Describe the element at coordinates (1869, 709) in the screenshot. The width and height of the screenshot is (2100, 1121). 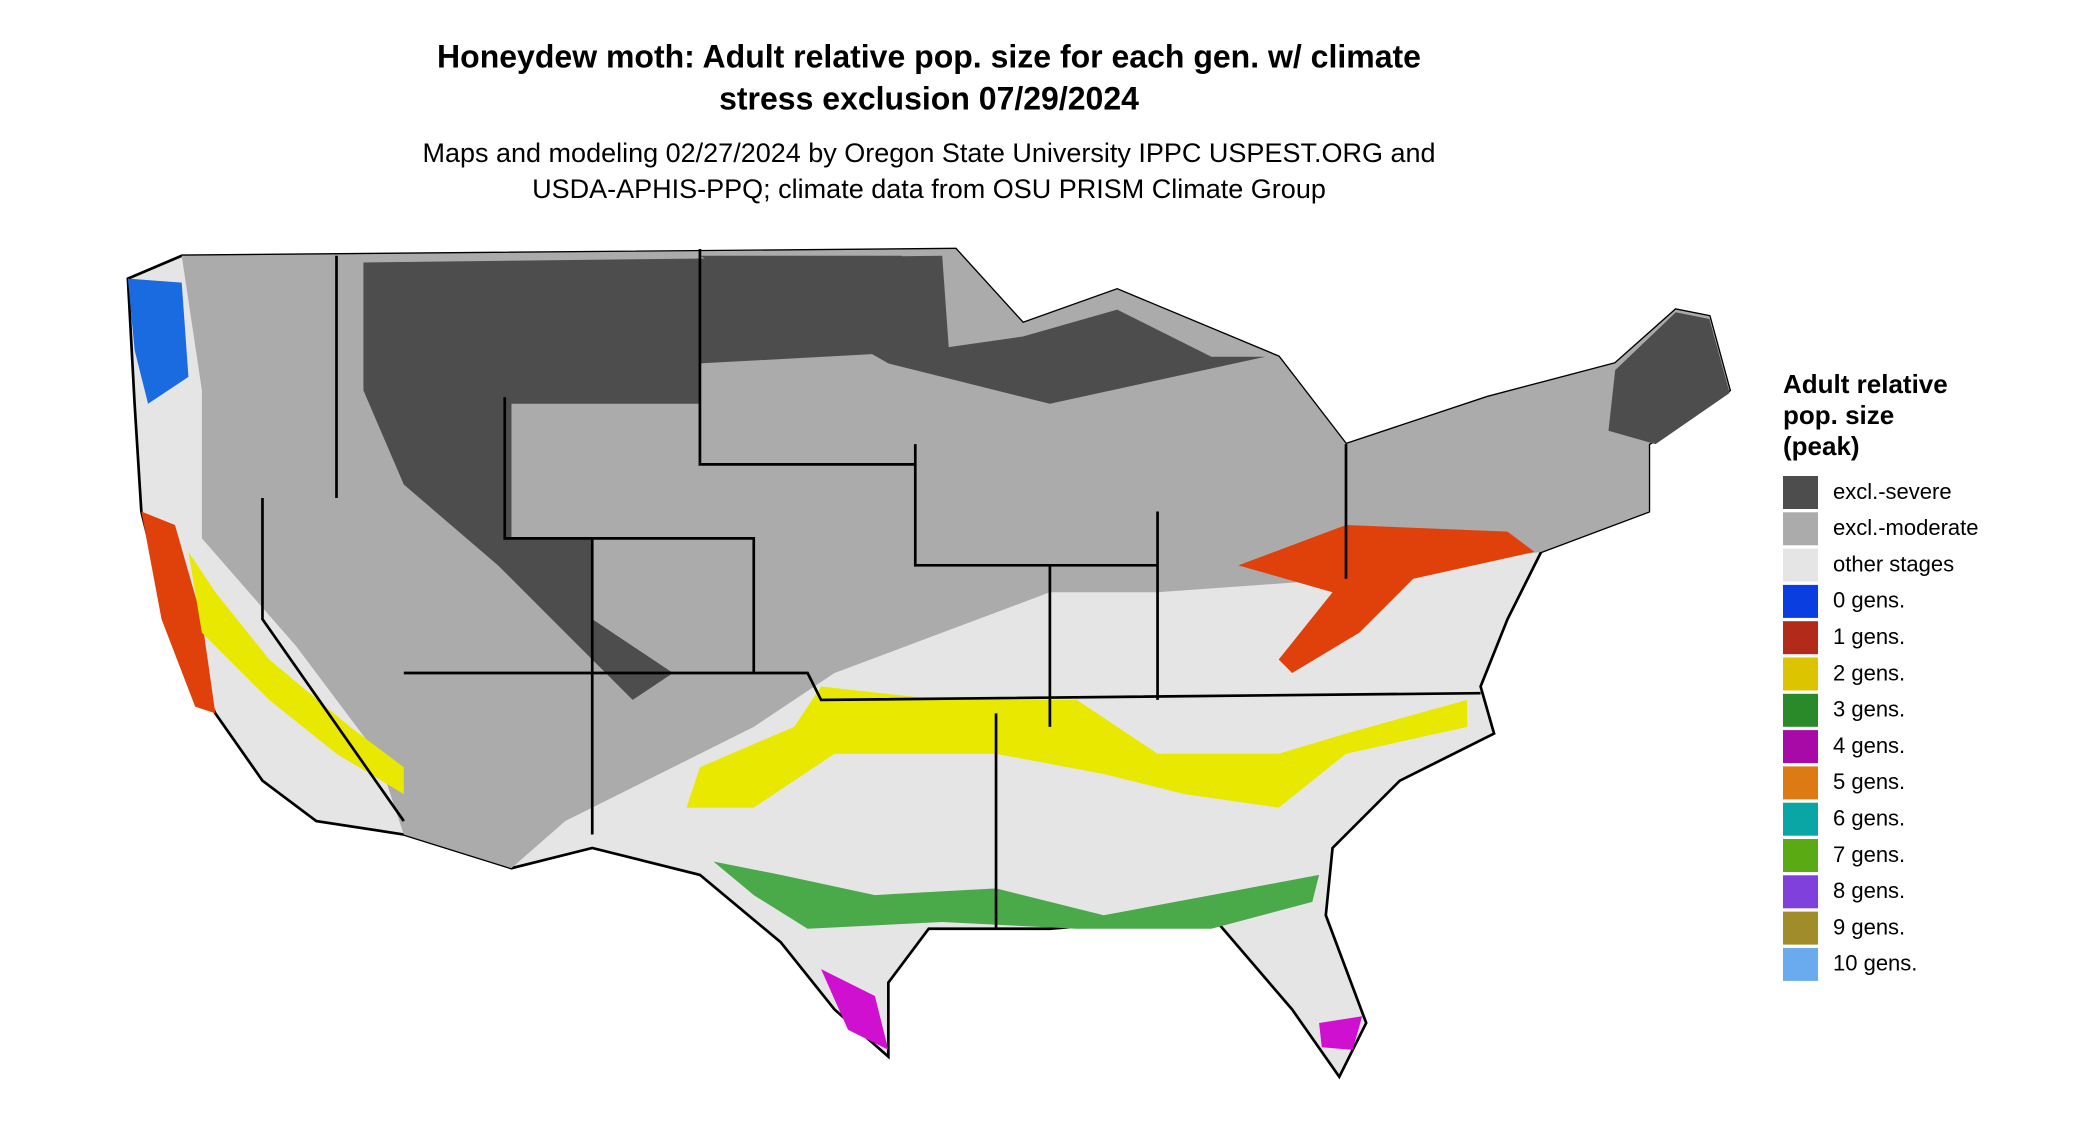
I see `legend-label: 3 gens.` at that location.